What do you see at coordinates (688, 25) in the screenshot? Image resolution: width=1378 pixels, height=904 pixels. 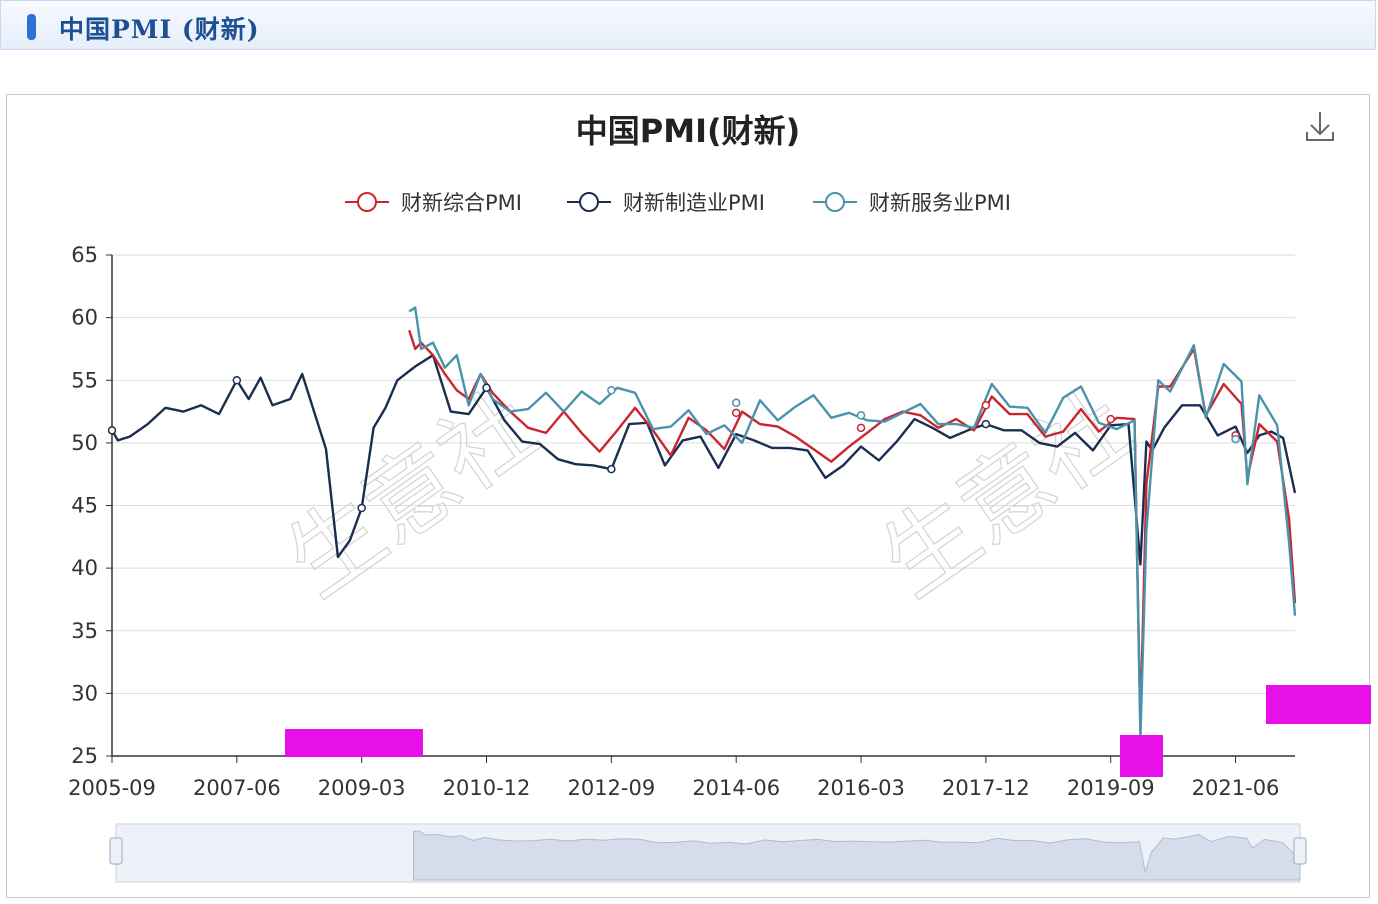 I see `page-header: 中国PMI (财新)` at bounding box center [688, 25].